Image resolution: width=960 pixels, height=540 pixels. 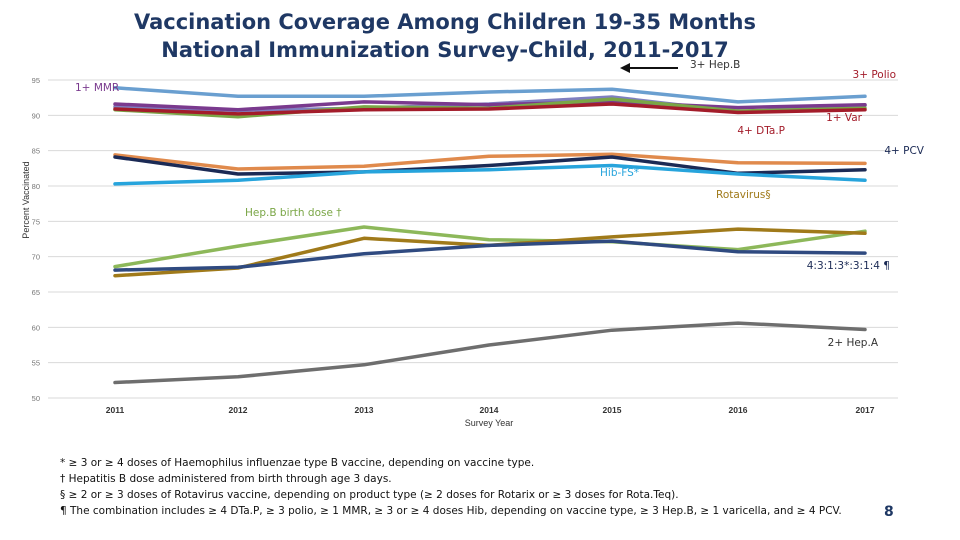 I want to click on series-label-pcv: 4+ PCV, so click(x=904, y=151).